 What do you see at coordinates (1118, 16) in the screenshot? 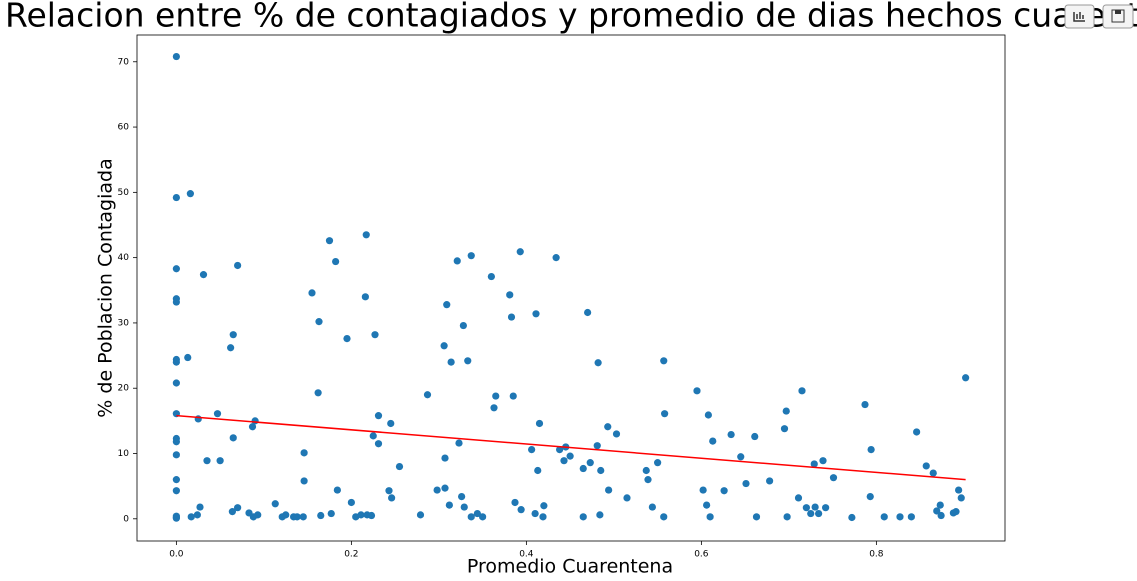
I see `save-button` at bounding box center [1118, 16].